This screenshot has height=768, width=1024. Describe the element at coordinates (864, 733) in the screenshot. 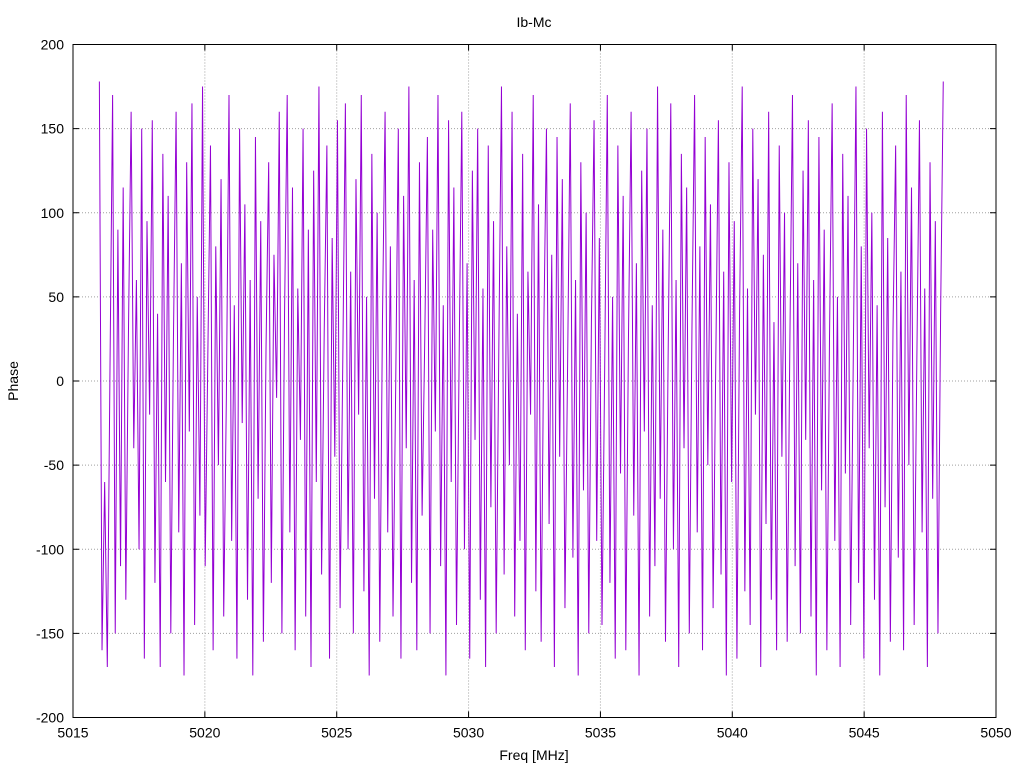

I see `x-tick-label: 5045` at that location.